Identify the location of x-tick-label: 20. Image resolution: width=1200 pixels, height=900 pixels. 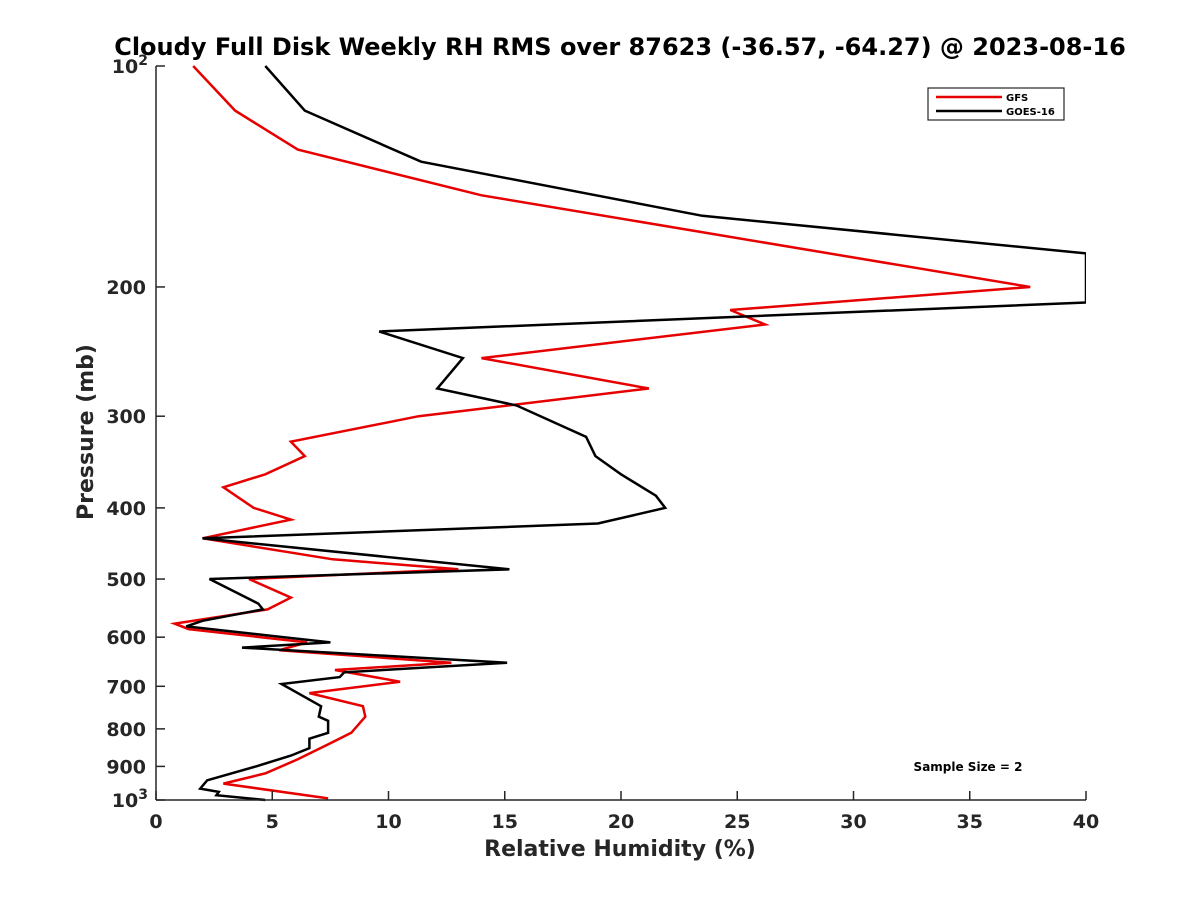
(621, 822).